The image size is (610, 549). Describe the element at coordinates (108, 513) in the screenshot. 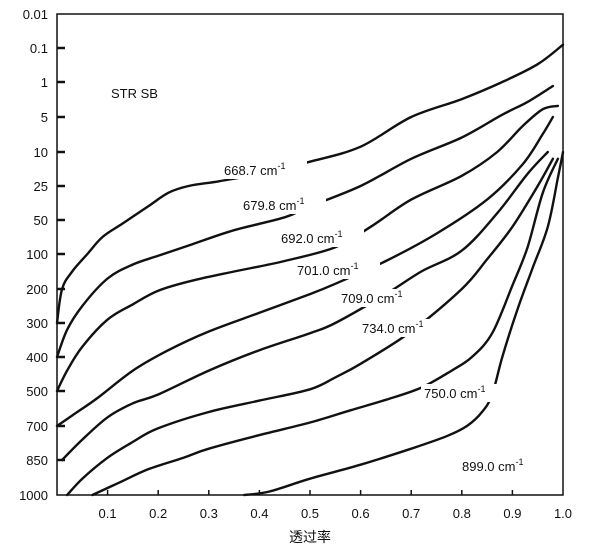

I see `x-tick-label: 0.1` at that location.